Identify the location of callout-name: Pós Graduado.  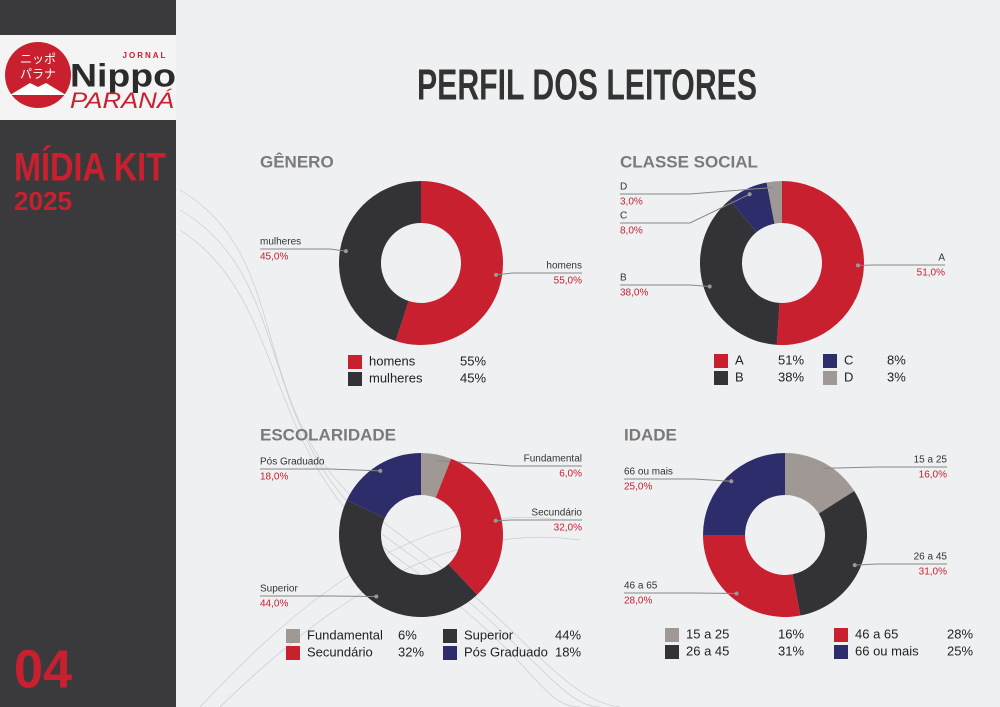
(292, 462).